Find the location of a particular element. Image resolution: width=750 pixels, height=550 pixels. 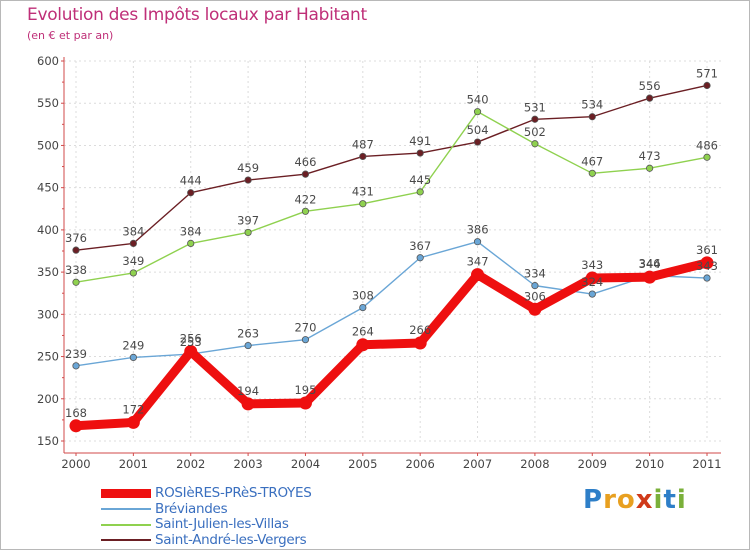

data-label: 256 is located at coordinates (191, 338).